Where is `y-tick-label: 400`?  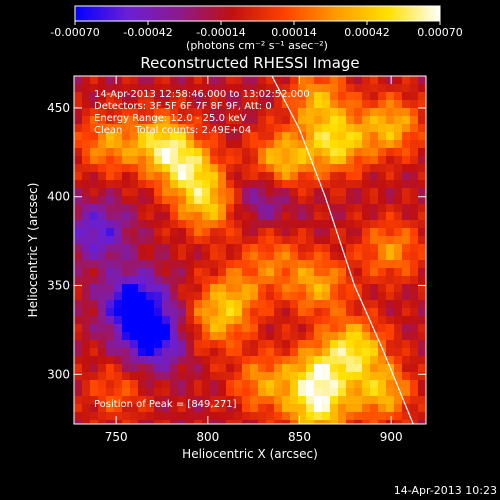
y-tick-label: 400 is located at coordinates (58, 197).